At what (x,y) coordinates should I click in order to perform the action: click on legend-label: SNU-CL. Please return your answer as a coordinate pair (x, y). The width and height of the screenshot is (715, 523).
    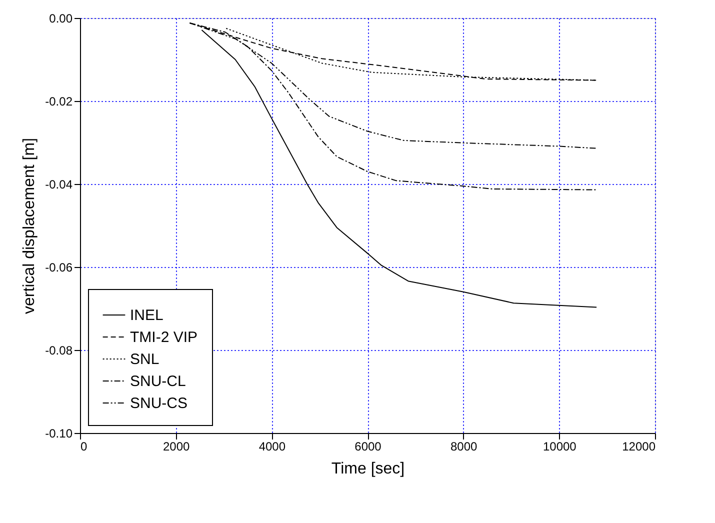
    Looking at the image, I should click on (158, 381).